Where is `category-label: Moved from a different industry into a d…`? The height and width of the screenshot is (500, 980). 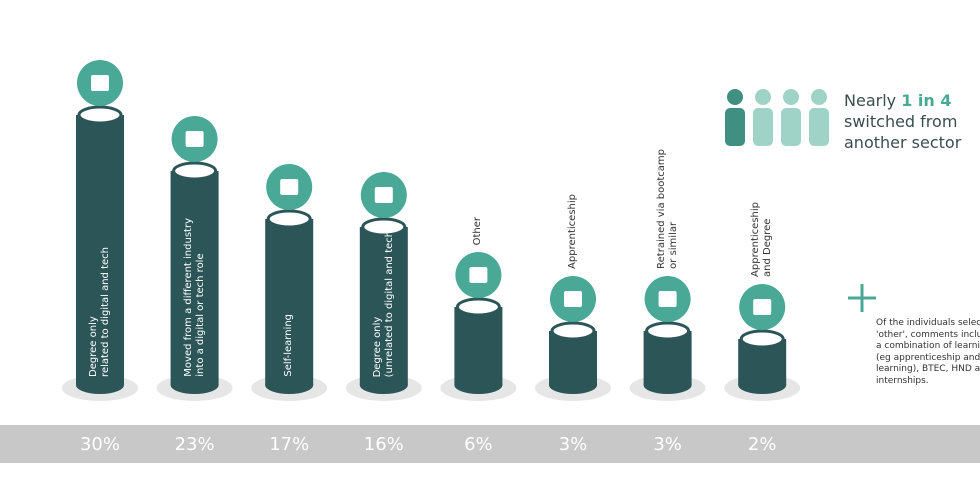 category-label: Moved from a different industry into a d… is located at coordinates (194, 297).